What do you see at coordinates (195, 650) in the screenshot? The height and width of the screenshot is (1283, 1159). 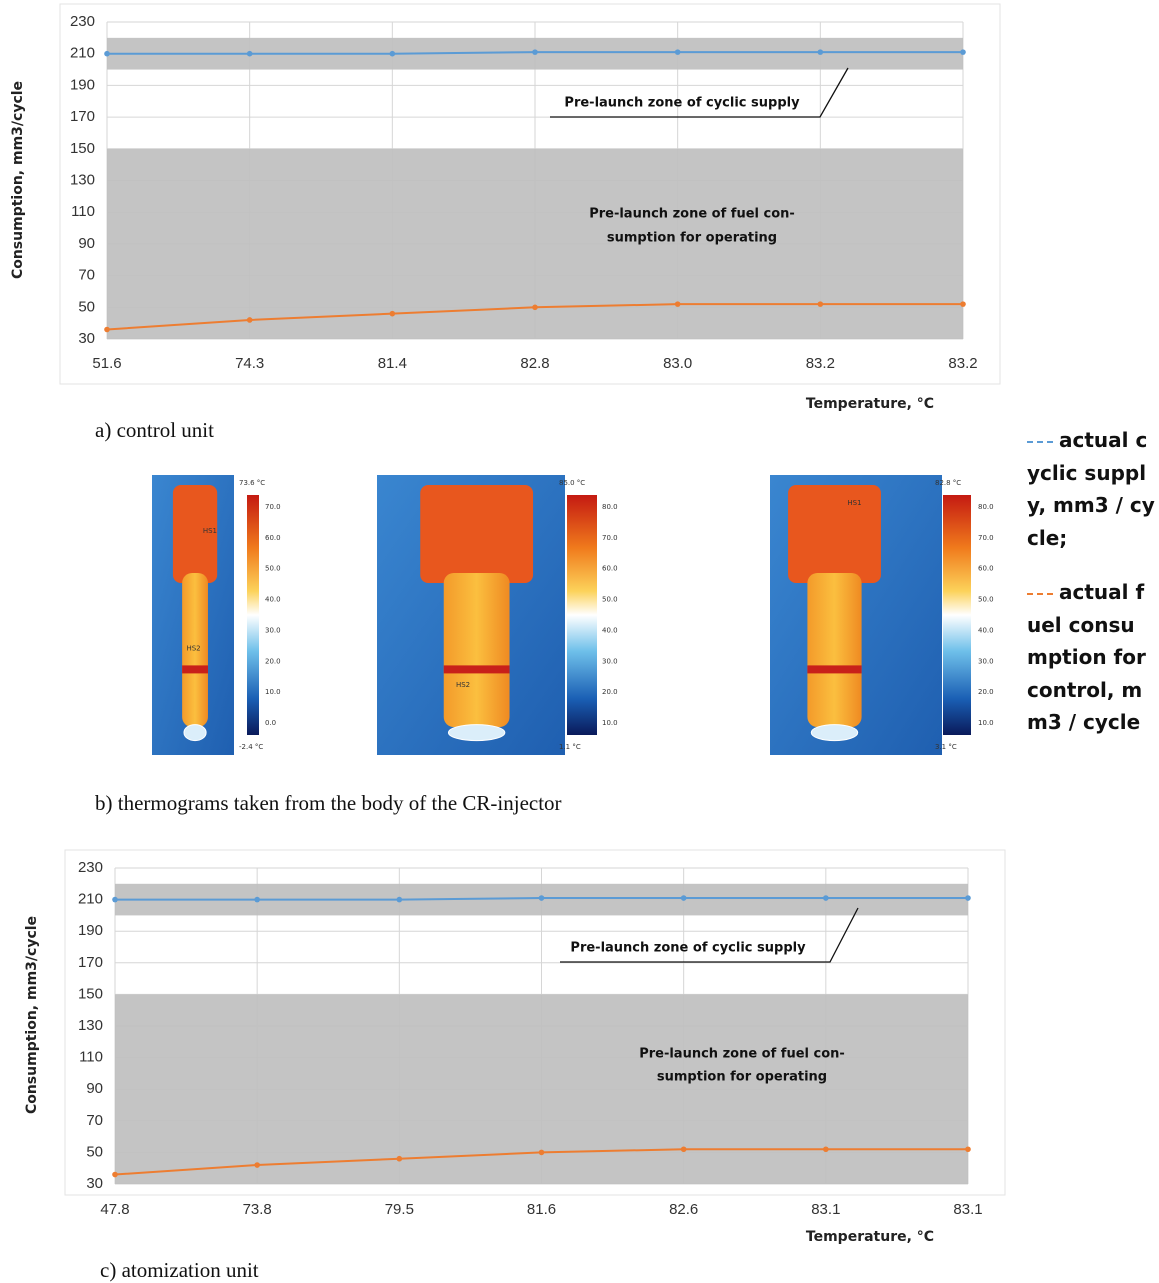 I see `injector-body` at bounding box center [195, 650].